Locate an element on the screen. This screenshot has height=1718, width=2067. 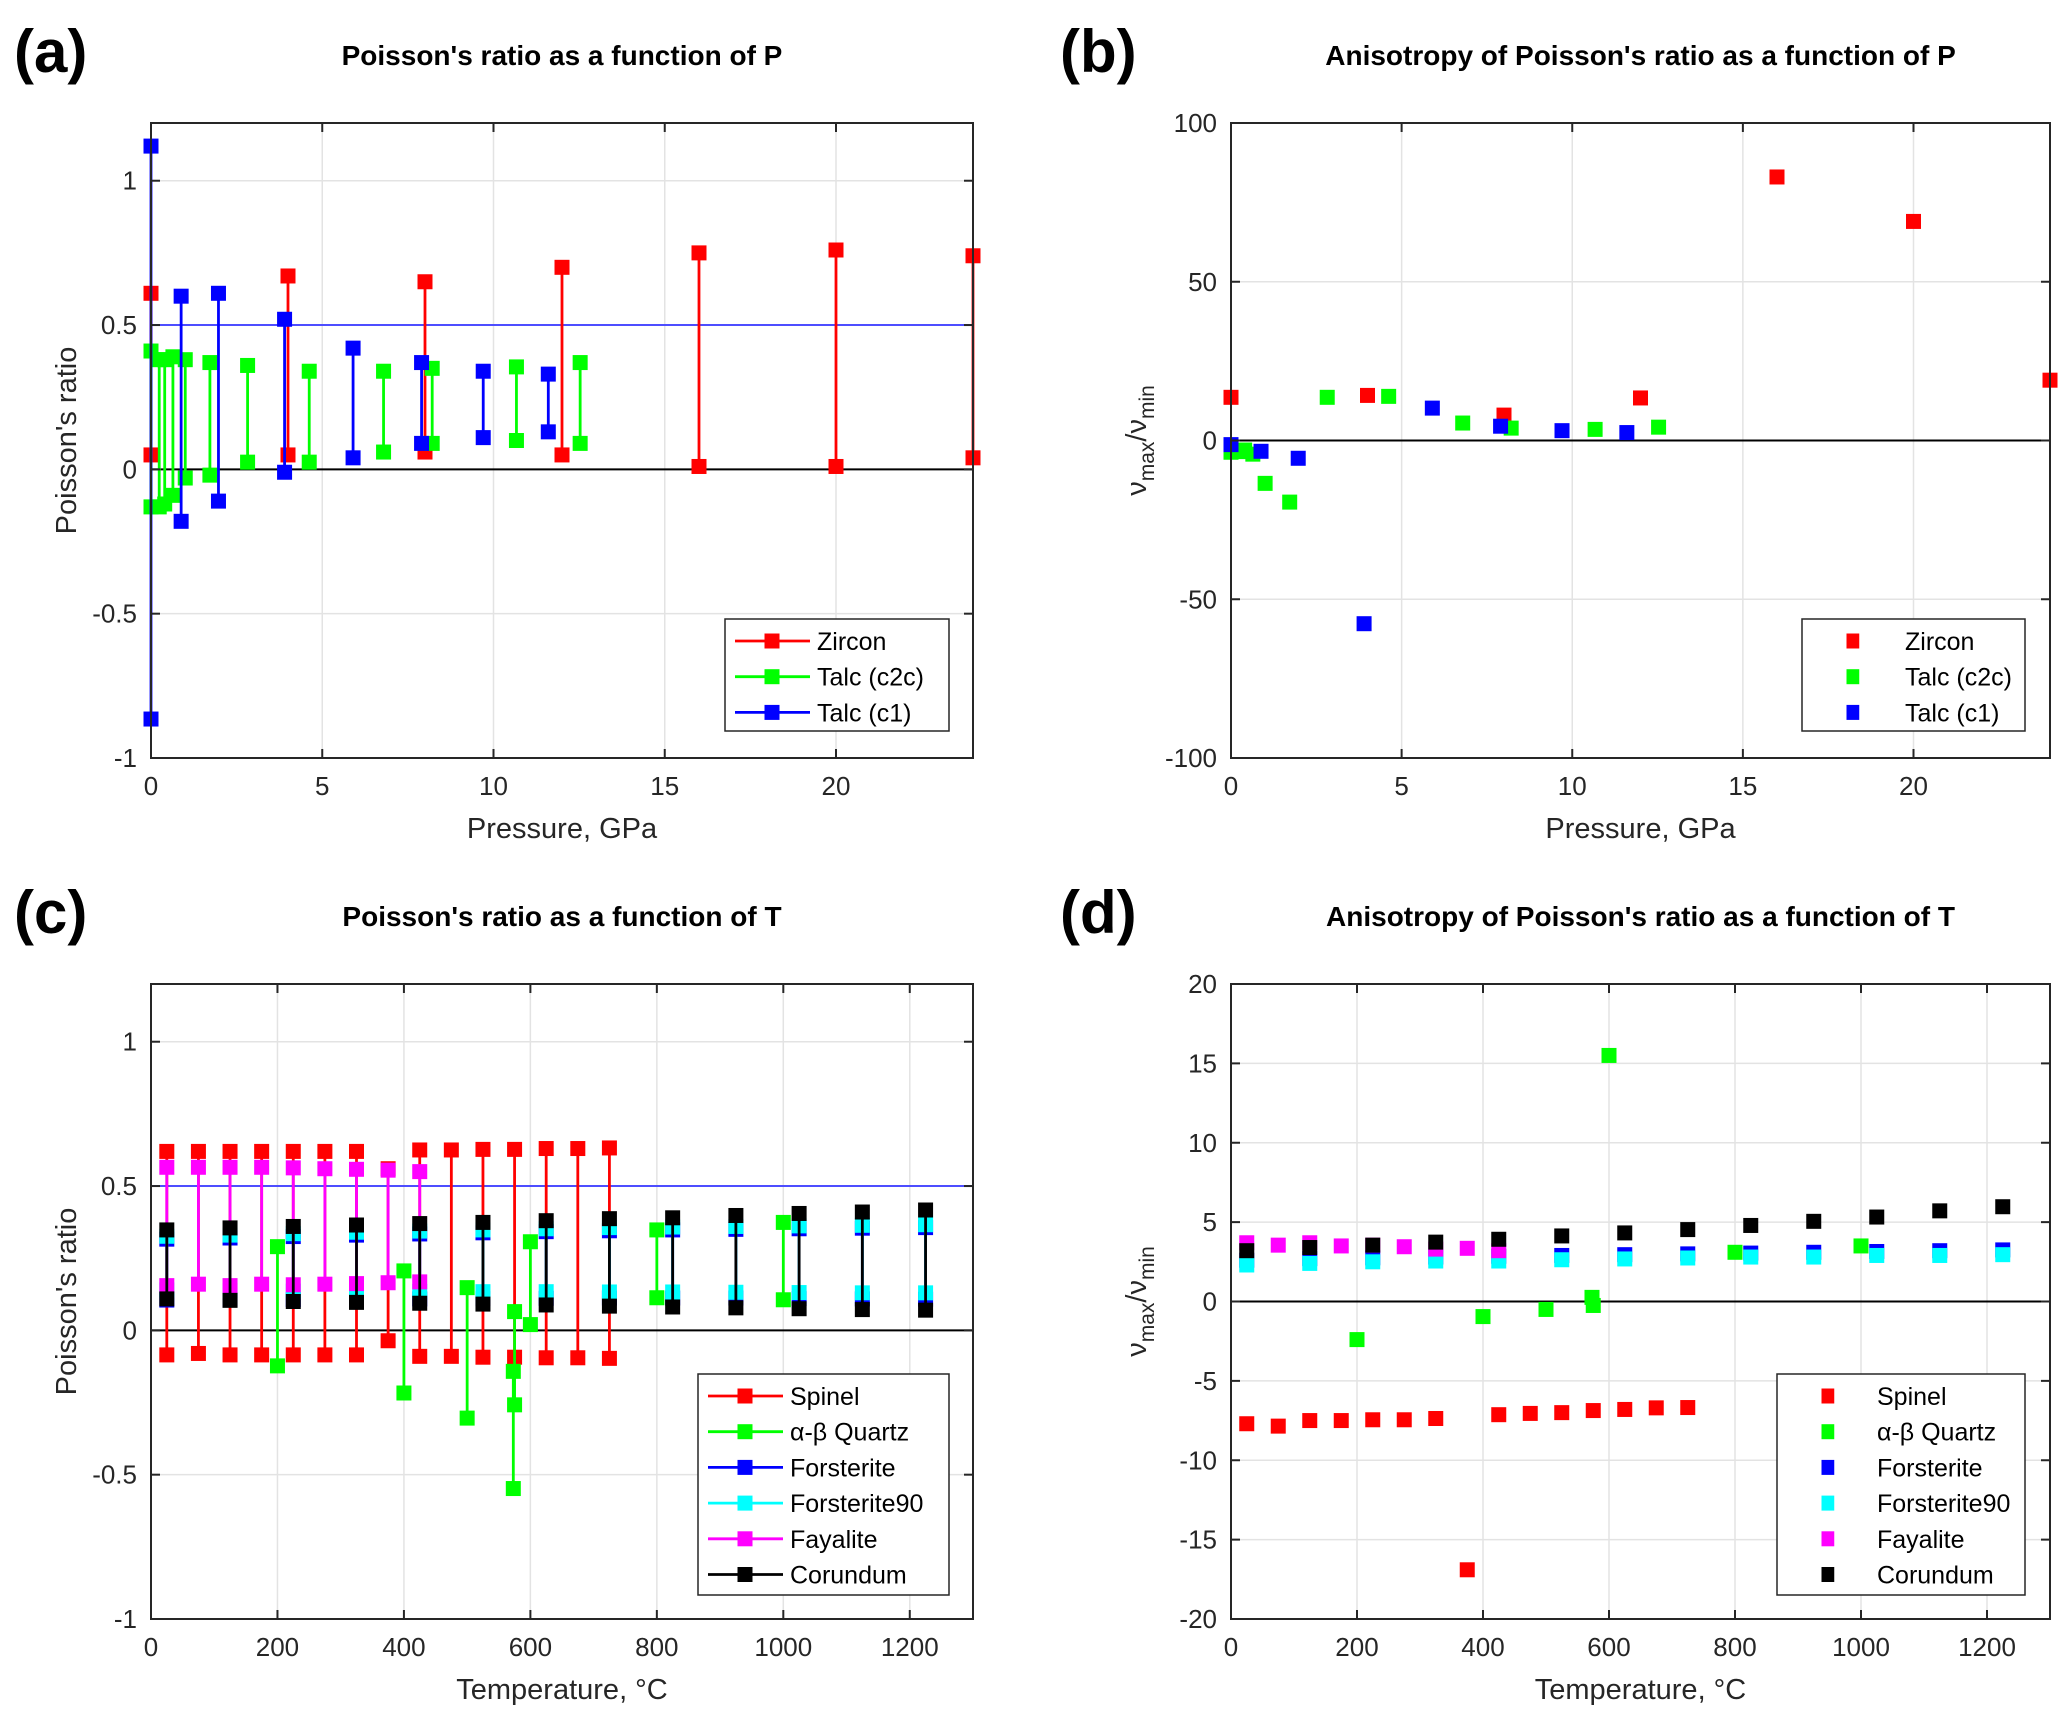
y-axis-label-subscript: max is located at coordinates (1147, 1322).